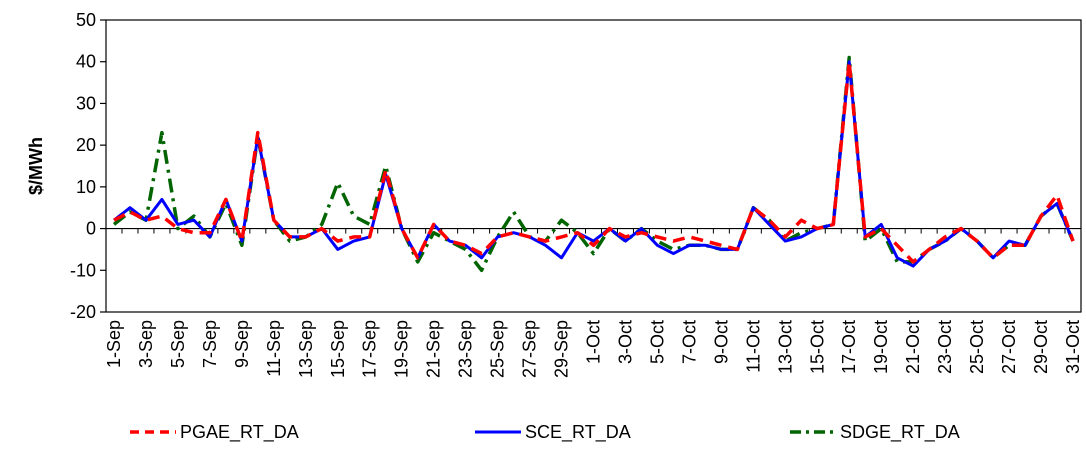 Image resolution: width=1086 pixels, height=467 pixels. What do you see at coordinates (849, 347) in the screenshot?
I see `x-tick-label: 17-Oct` at bounding box center [849, 347].